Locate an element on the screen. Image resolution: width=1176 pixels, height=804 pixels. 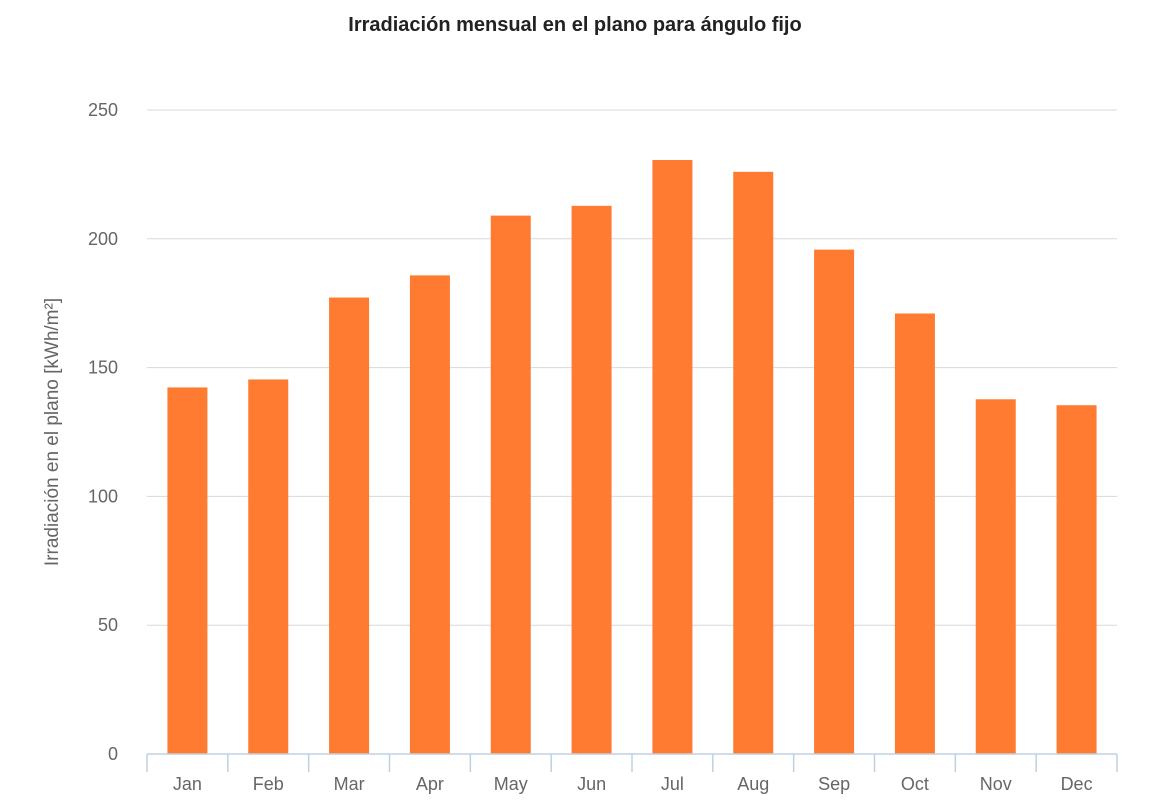
x-tick-label: Feb is located at coordinates (268, 784).